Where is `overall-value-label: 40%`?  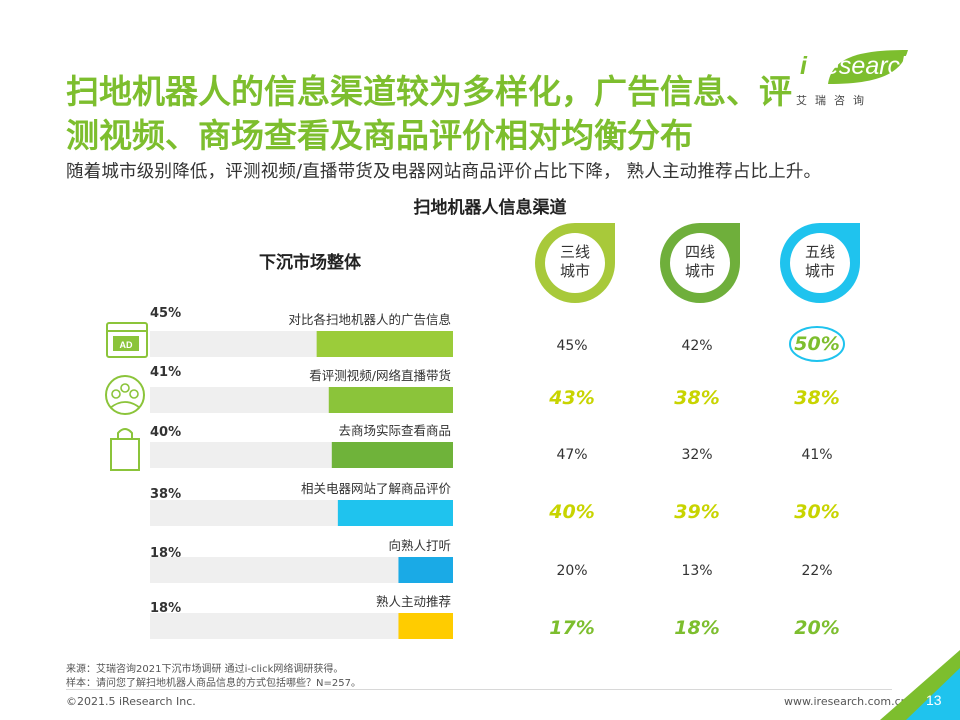
overall-value-label: 40% is located at coordinates (165, 432).